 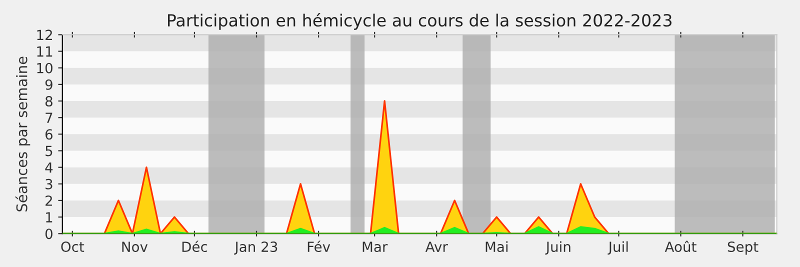 What do you see at coordinates (48, 101) in the screenshot?
I see `y-tick-label: 8` at bounding box center [48, 101].